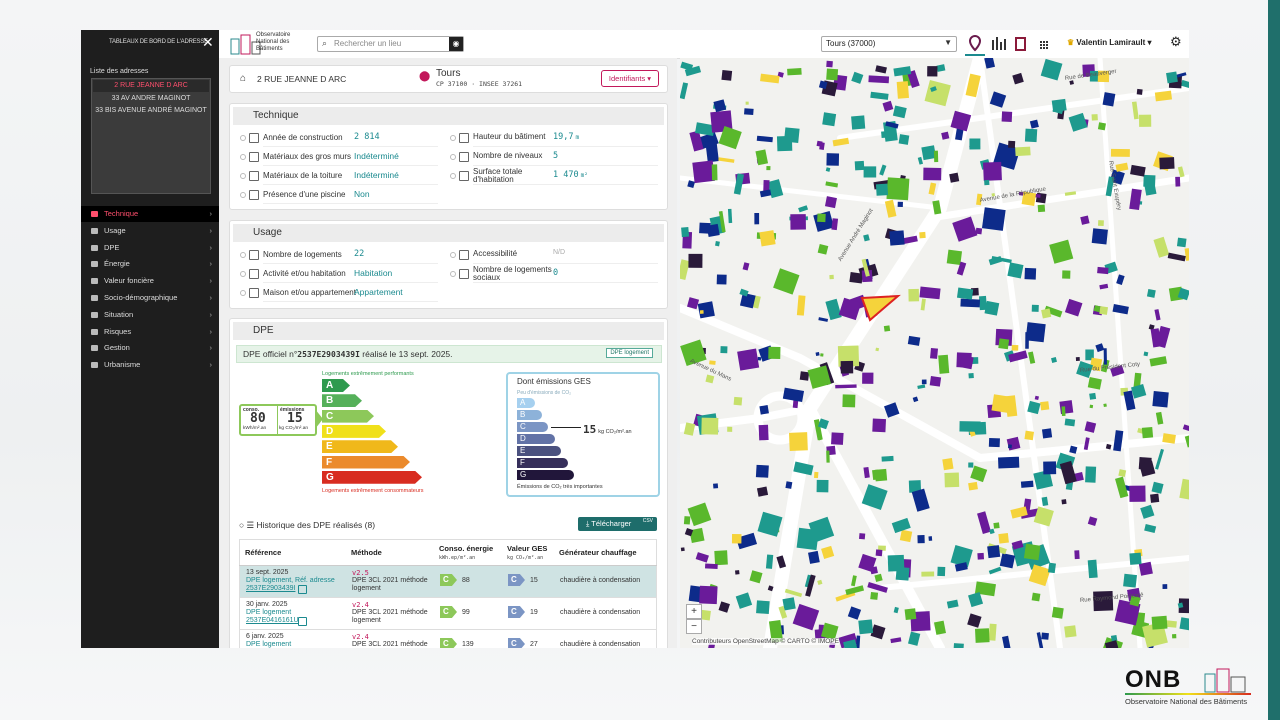 This screenshot has width=1280, height=720. What do you see at coordinates (889, 44) in the screenshot?
I see `territory-select: Tours (37000) ▼` at bounding box center [889, 44].